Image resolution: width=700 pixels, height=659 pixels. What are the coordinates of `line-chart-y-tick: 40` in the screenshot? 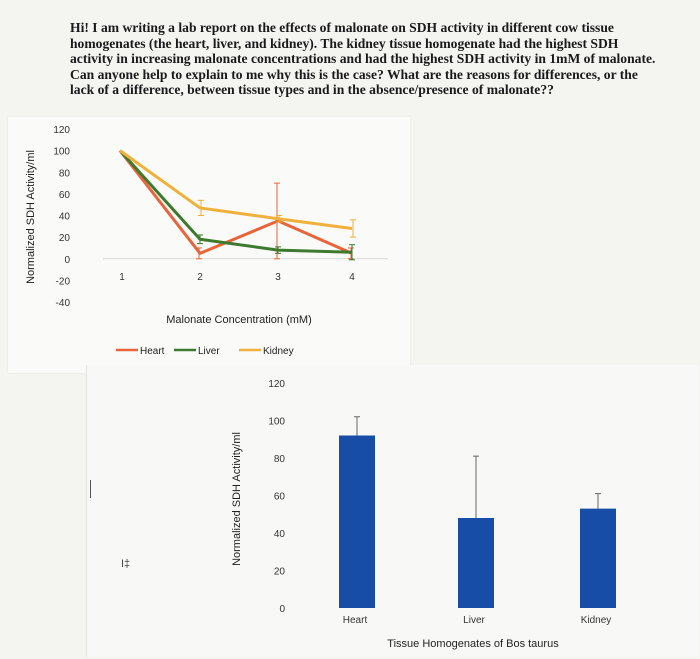 It's located at (65, 217).